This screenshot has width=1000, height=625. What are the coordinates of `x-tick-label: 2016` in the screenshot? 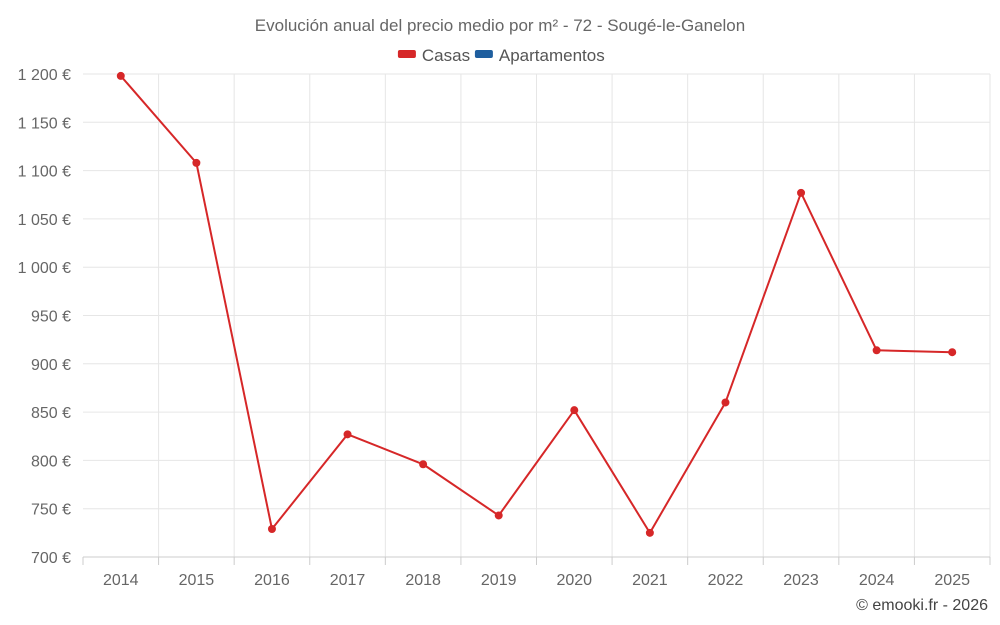 It's located at (272, 580).